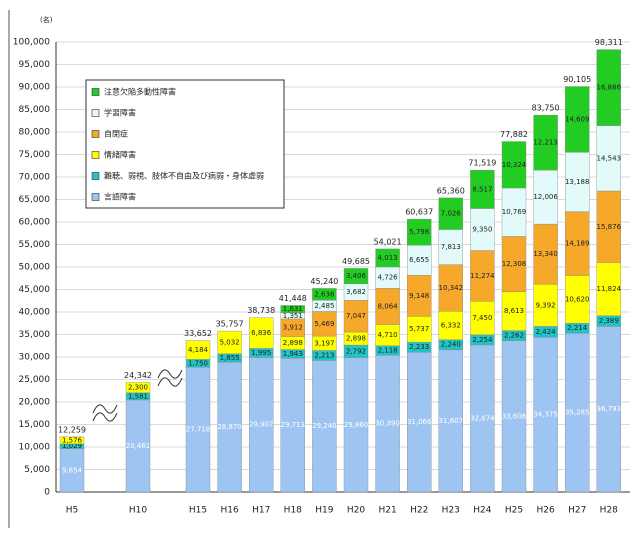 This screenshot has width=636, height=538. Describe the element at coordinates (229, 427) in the screenshot. I see `segment-label: 28,870` at that location.